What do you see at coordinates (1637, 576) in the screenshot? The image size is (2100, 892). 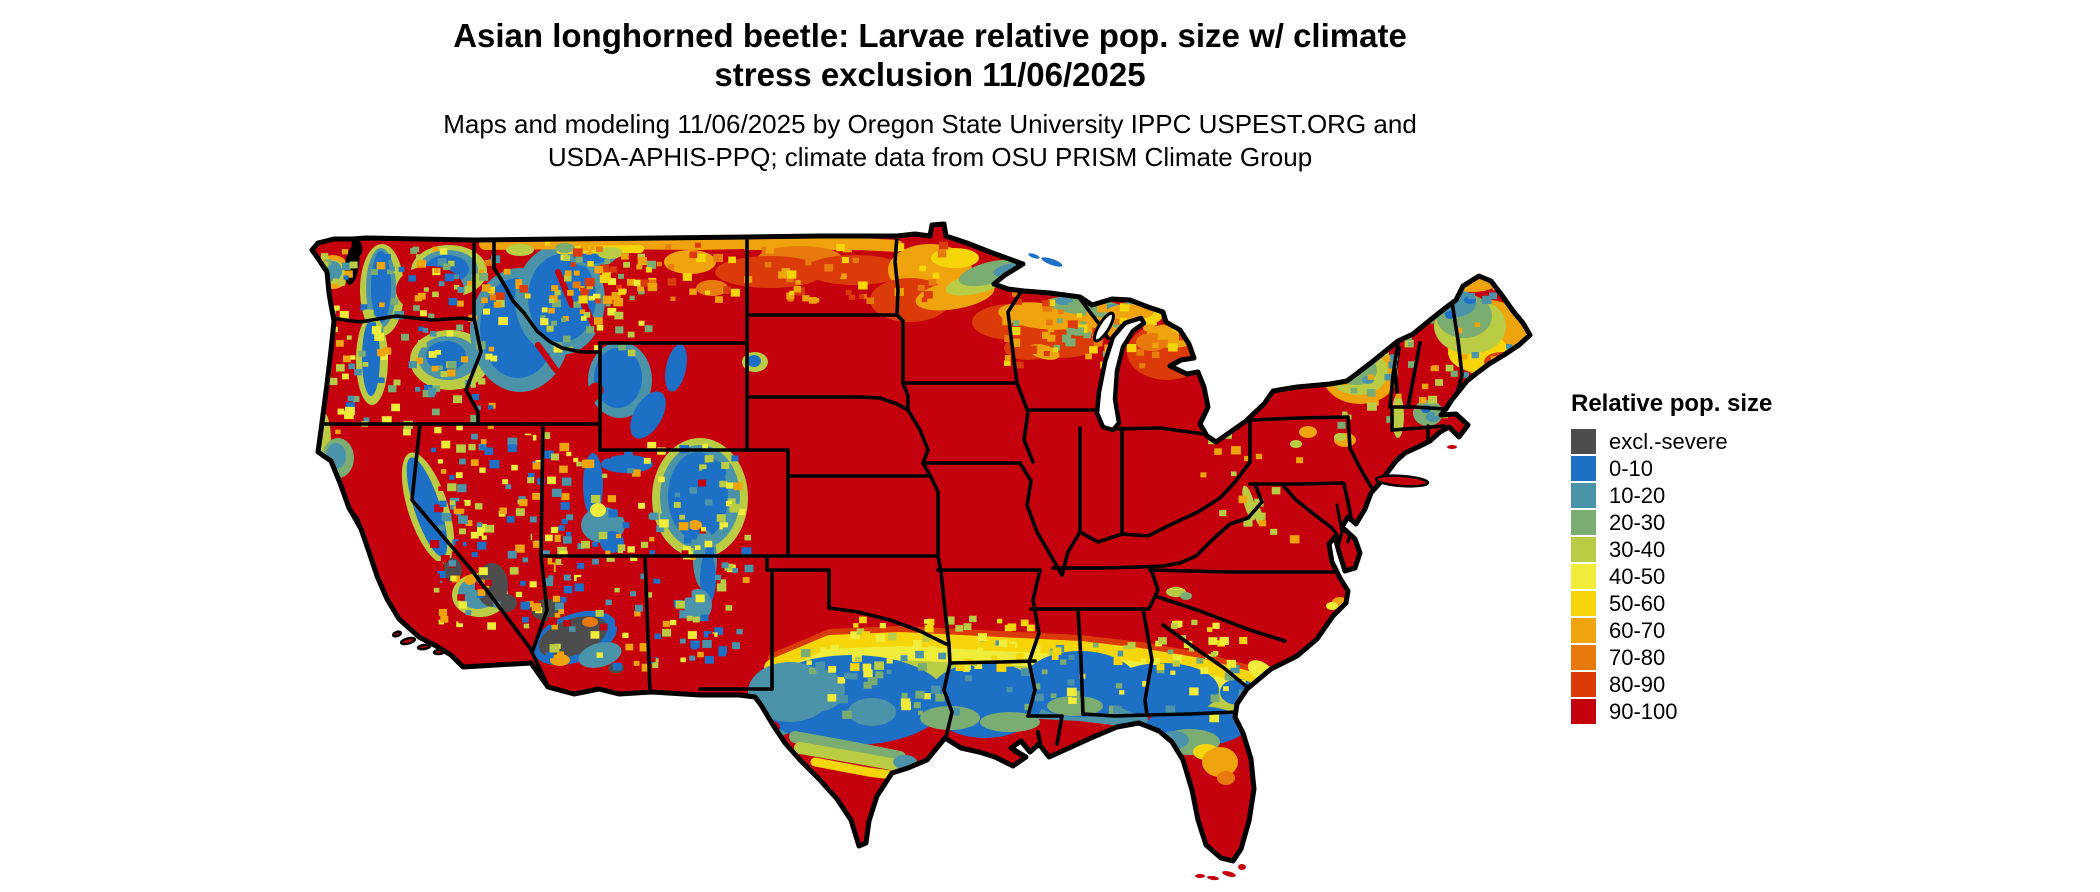 I see `legend-label: 40-50` at bounding box center [1637, 576].